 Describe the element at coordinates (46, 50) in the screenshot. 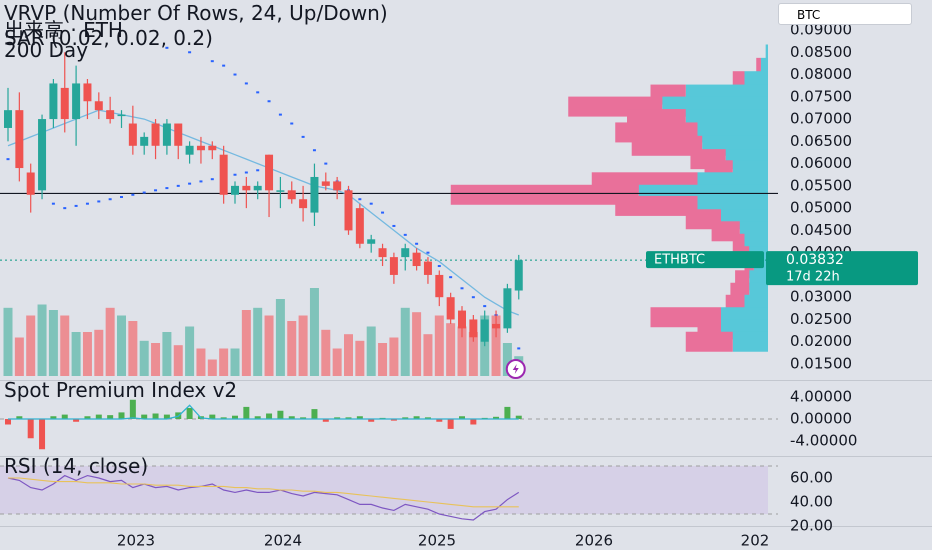

I see `legend-ma: 200 Day` at that location.